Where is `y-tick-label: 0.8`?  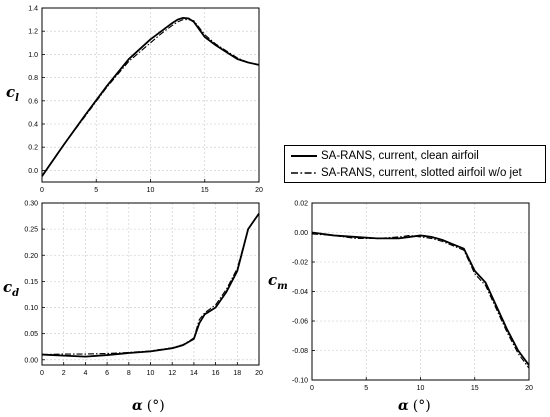
y-tick-label: 0.8 is located at coordinates (33, 78).